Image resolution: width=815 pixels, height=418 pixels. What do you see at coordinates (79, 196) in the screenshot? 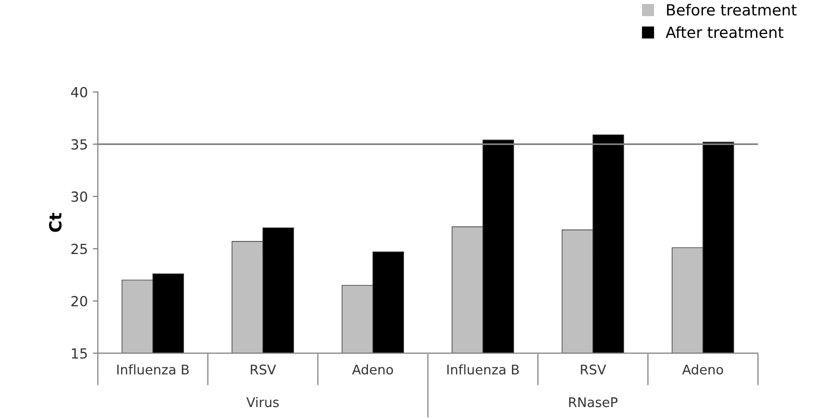
I see `y-tick-label: 30` at bounding box center [79, 196].